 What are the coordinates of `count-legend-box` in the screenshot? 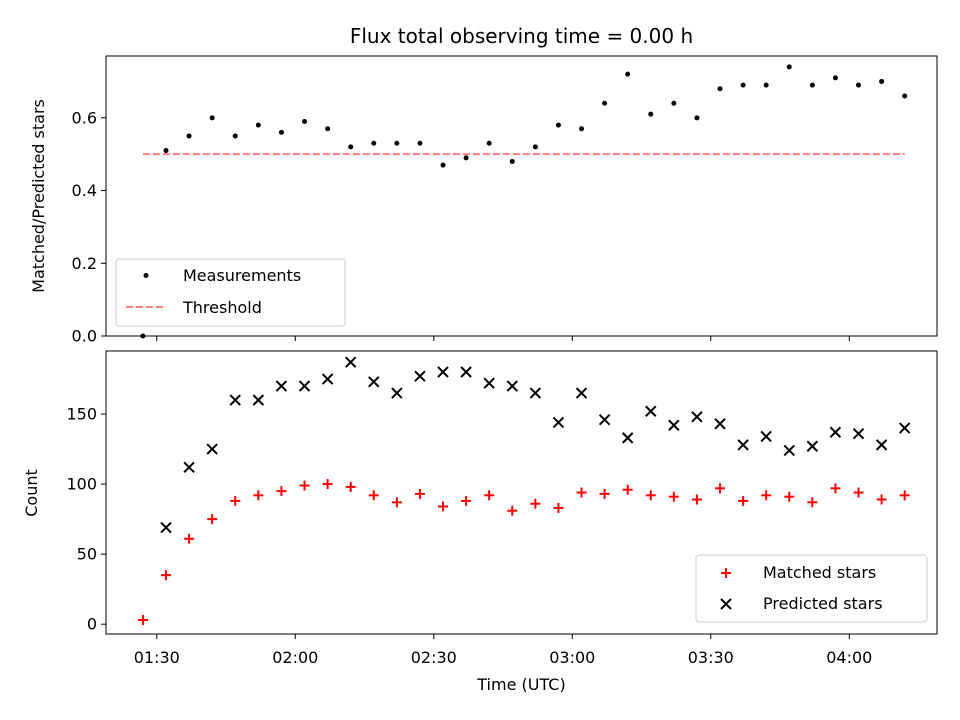 It's located at (811, 588).